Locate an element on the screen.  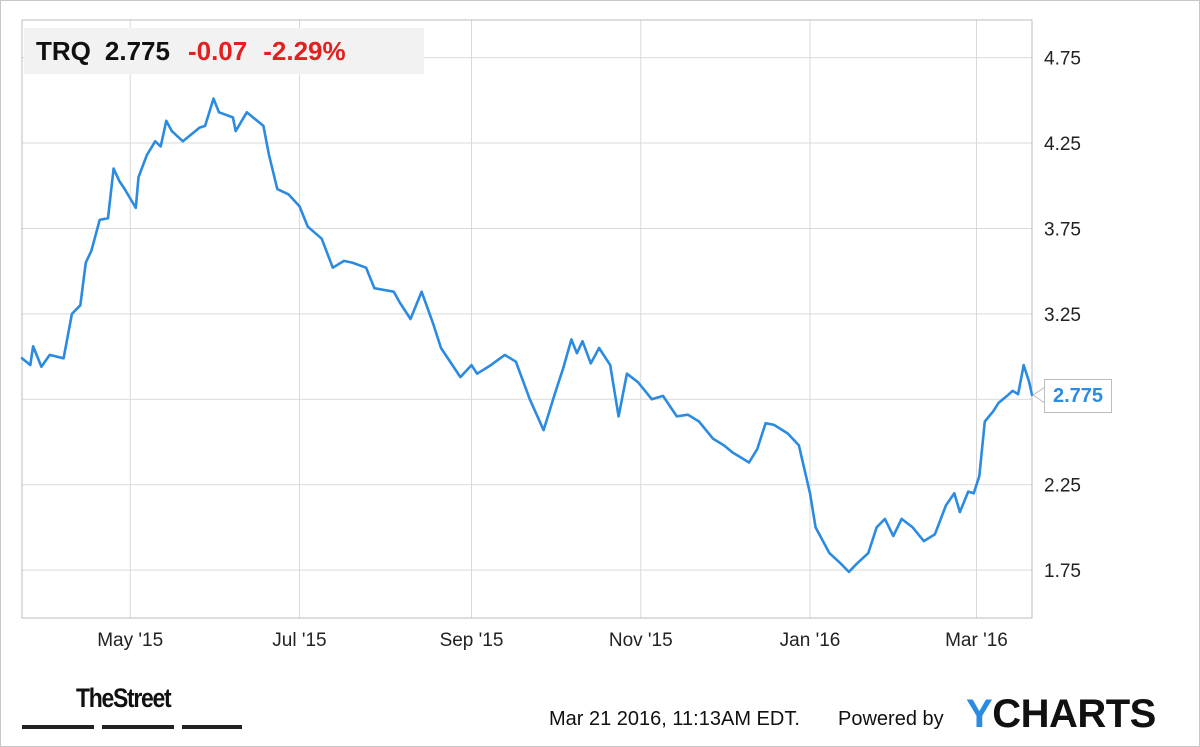
current-price: 2.775 is located at coordinates (137, 50).